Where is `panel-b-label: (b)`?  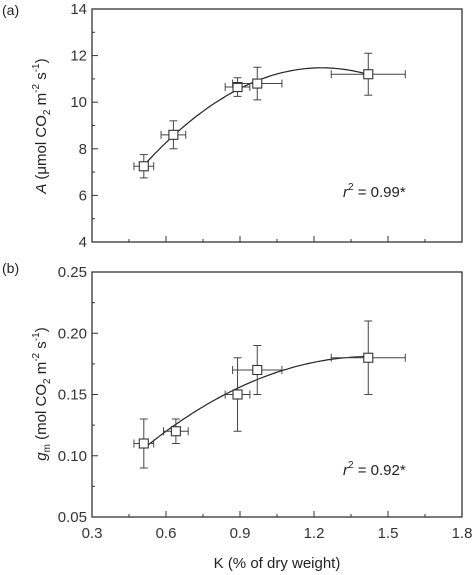 panel-b-label: (b) is located at coordinates (10, 268).